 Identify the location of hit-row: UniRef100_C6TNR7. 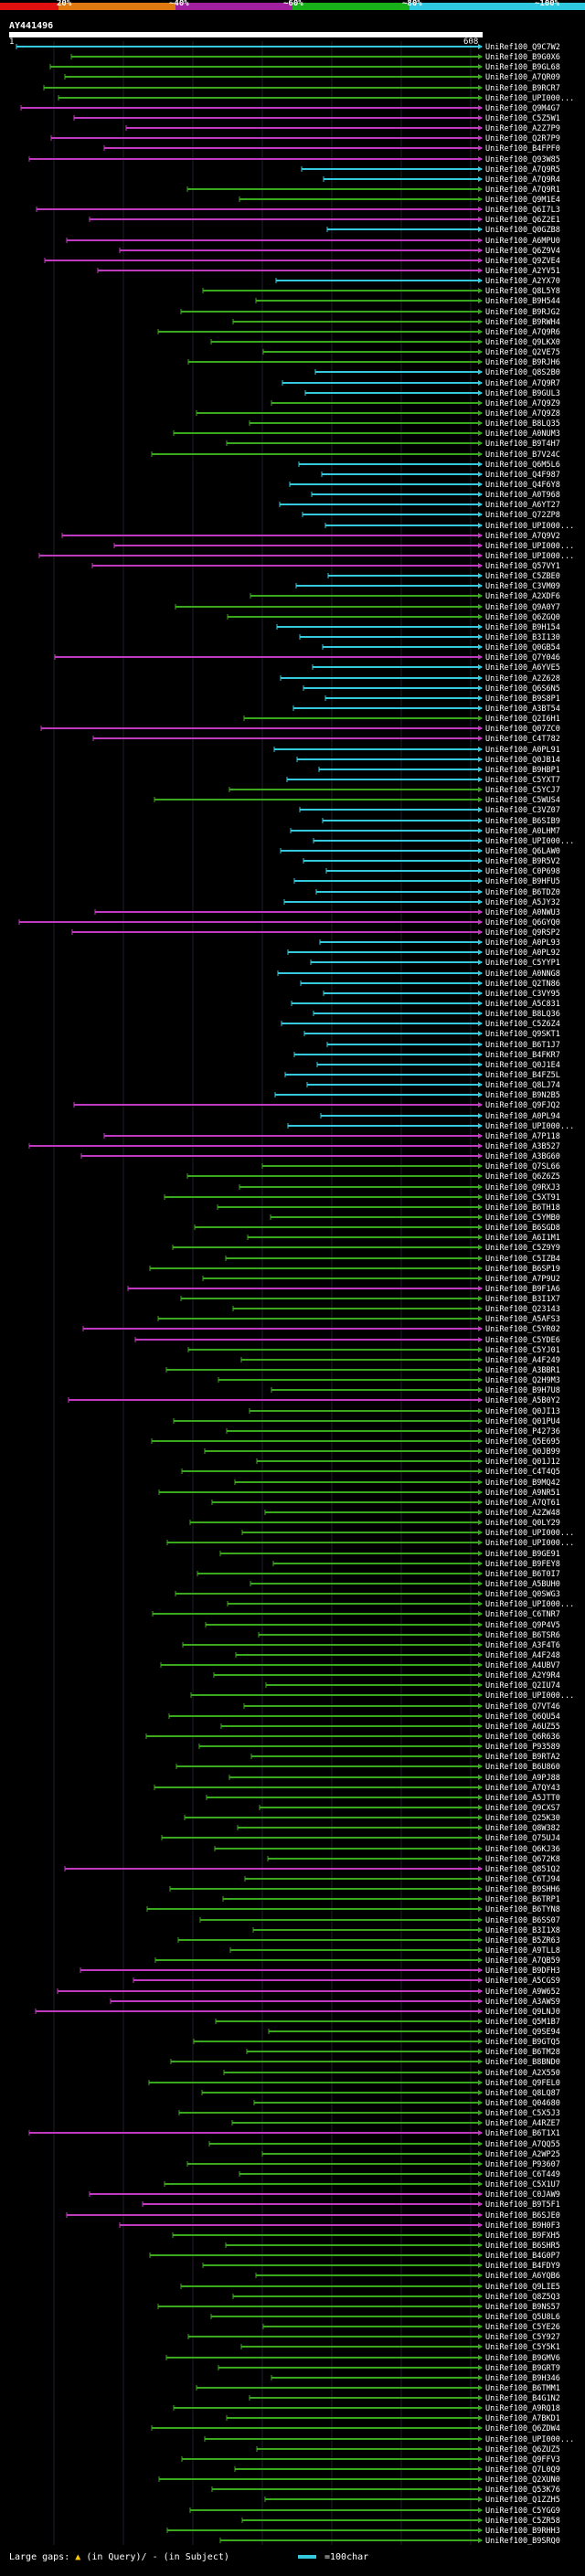
(356, 1614).